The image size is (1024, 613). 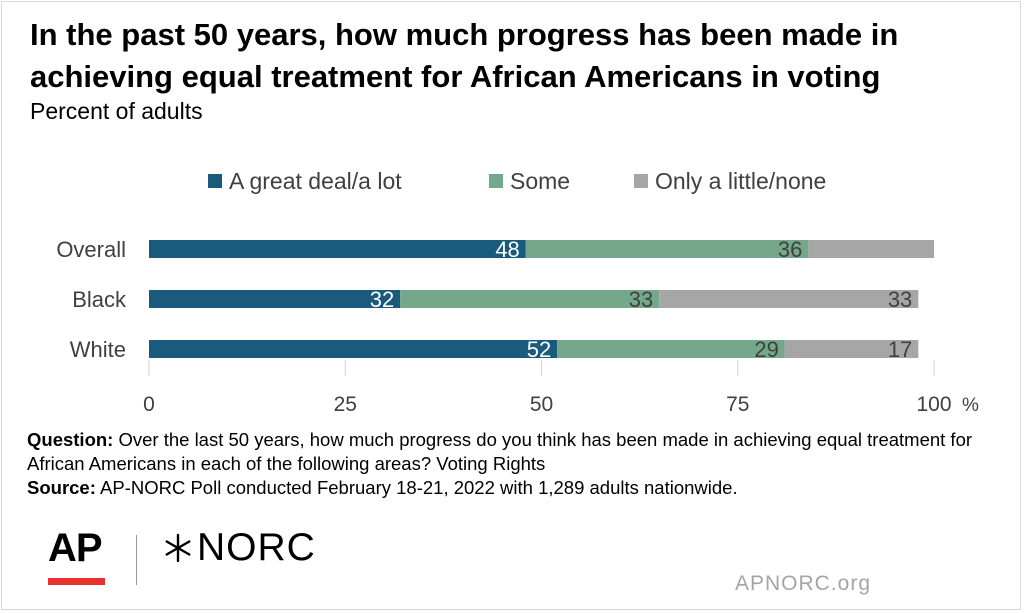 I want to click on source-label: Source:, so click(x=61, y=487).